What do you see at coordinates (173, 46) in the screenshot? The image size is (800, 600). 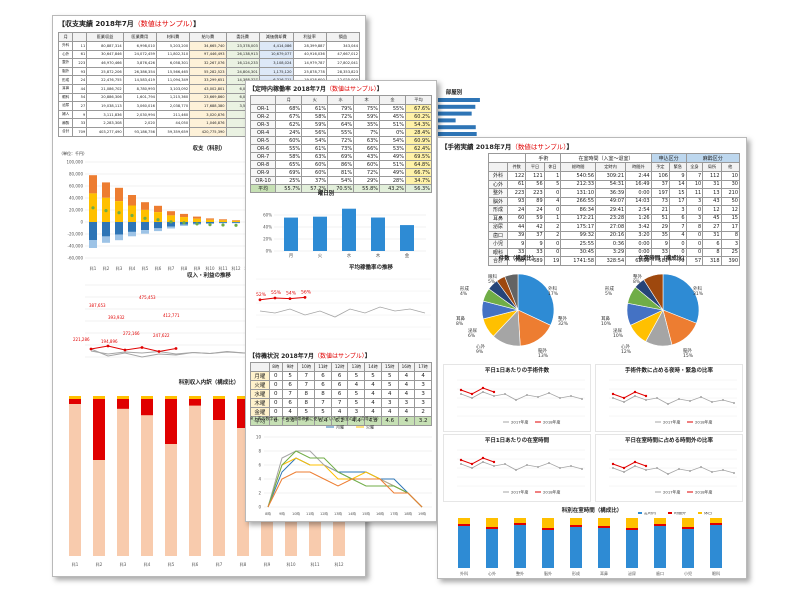 I see `table-cell: 5,203,200` at bounding box center [173, 46].